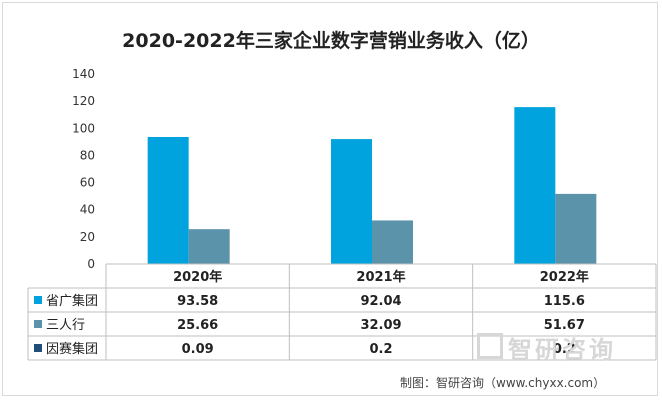 The image size is (662, 400). I want to click on source-footer: 制图：智研咨询（www.chyxx.com）, so click(503, 383).